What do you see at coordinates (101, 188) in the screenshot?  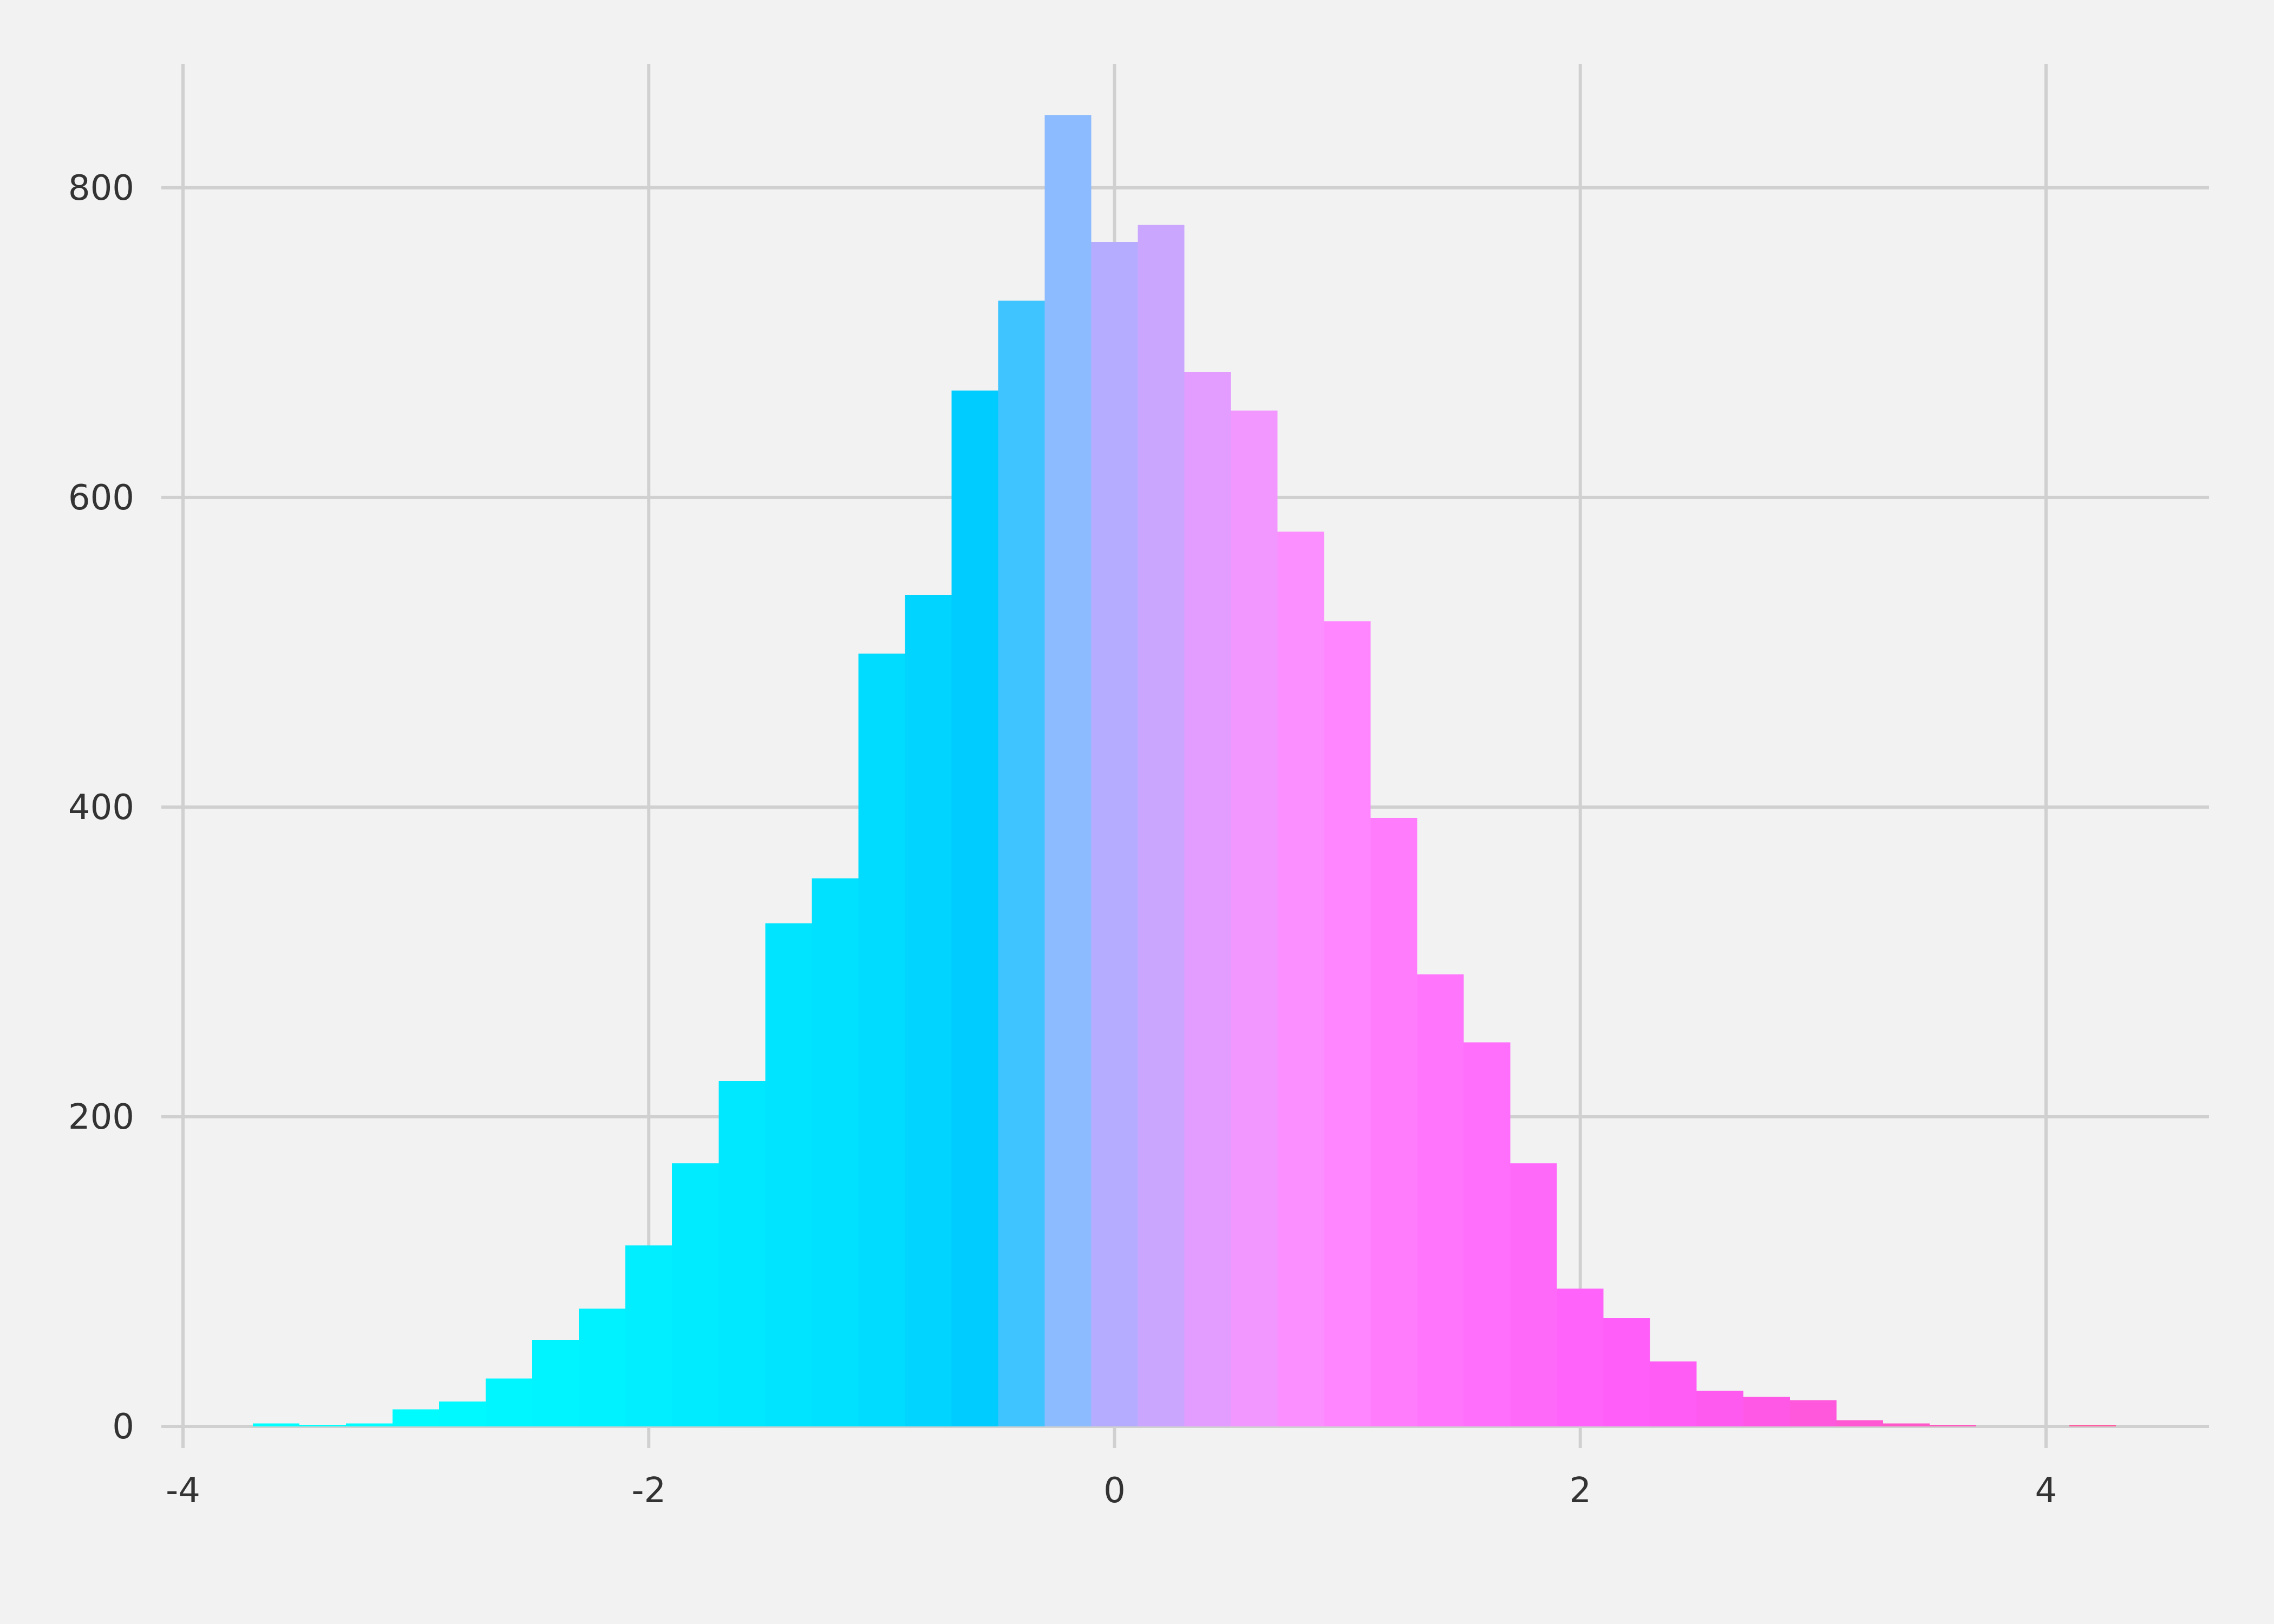 I see `y-tick-label: 800` at bounding box center [101, 188].